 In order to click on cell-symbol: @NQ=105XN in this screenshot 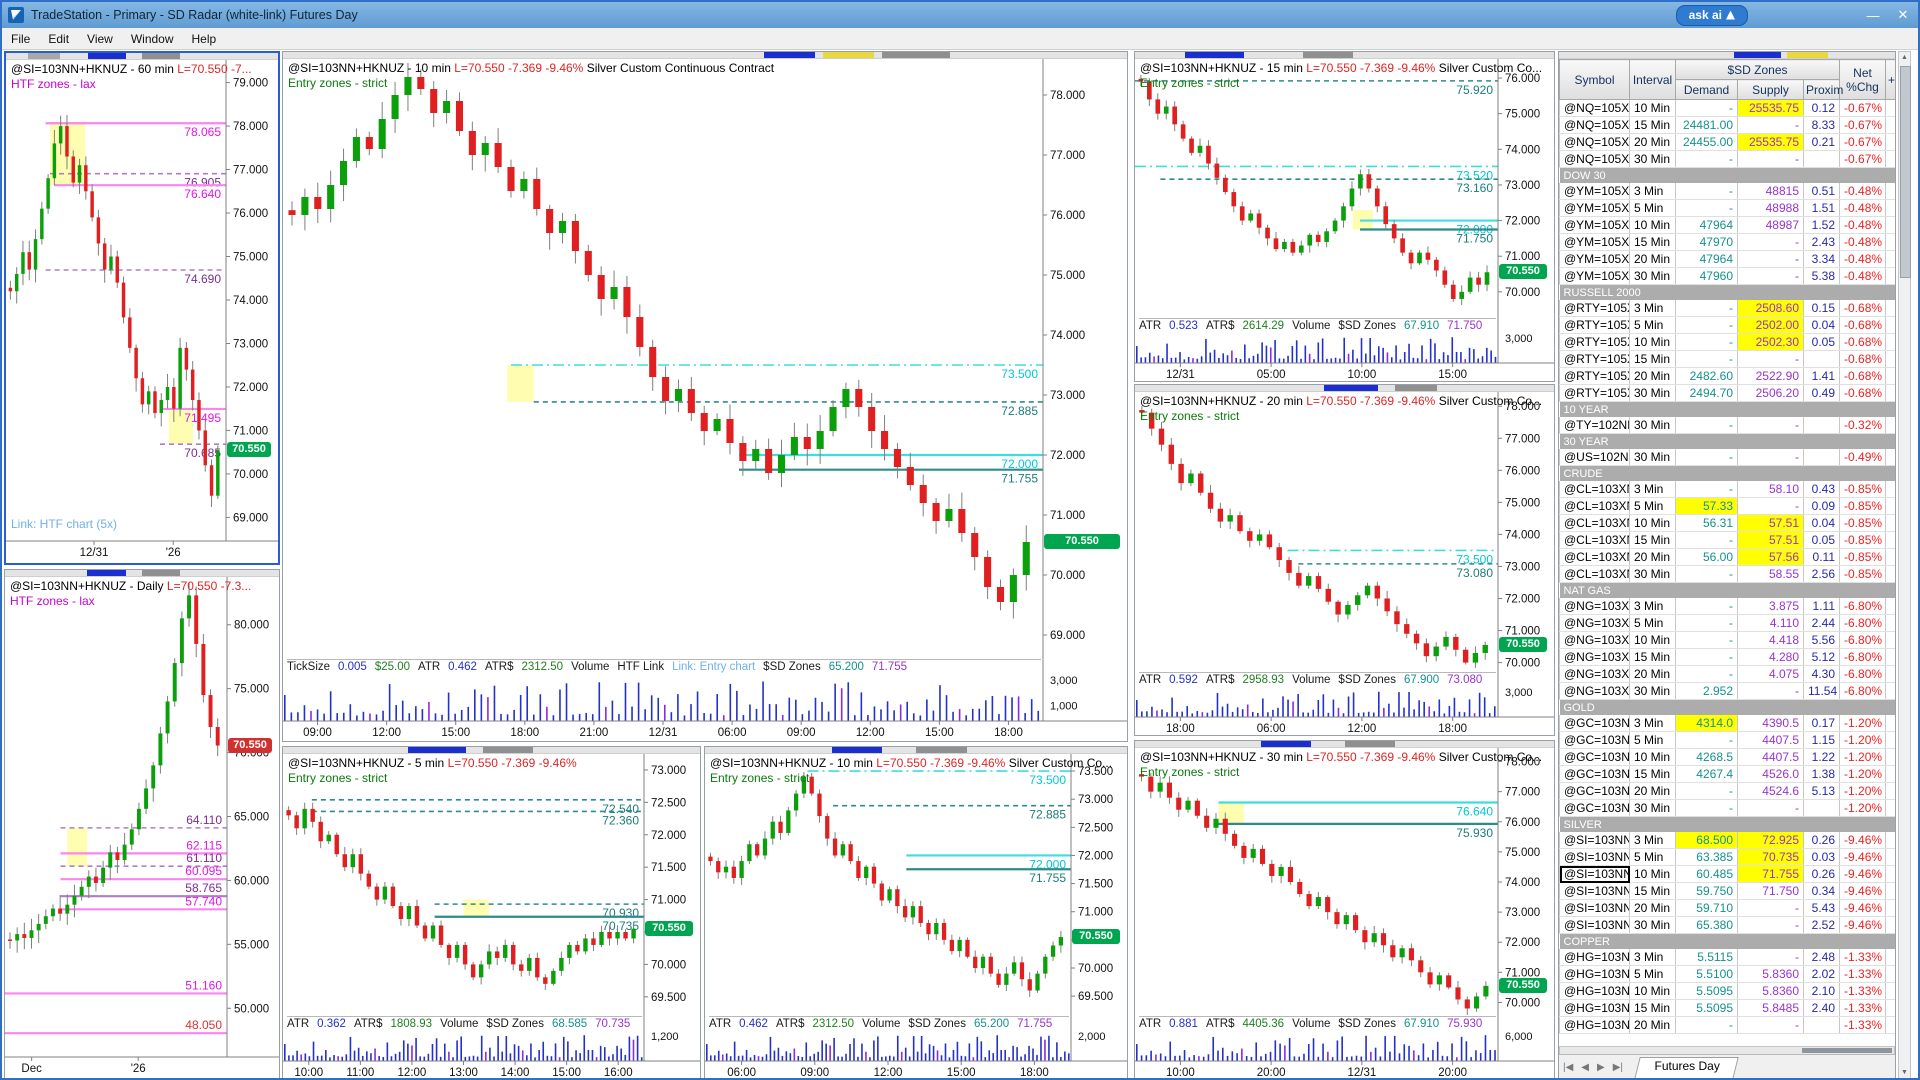, I will do `click(1594, 108)`.